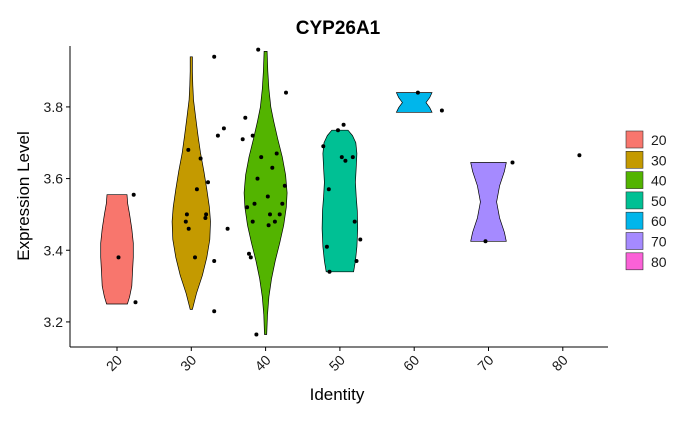 Image resolution: width=690 pixels, height=421 pixels. Describe the element at coordinates (54, 107) in the screenshot. I see `y-tick-label: 3.8` at that location.